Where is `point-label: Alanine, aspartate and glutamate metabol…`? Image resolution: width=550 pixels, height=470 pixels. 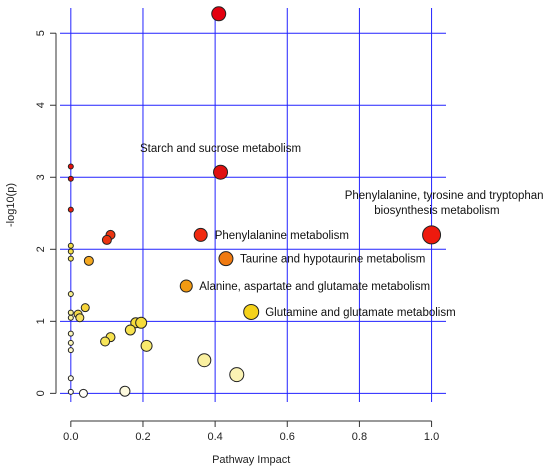 point-label: Alanine, aspartate and glutamate metabol… is located at coordinates (314, 287).